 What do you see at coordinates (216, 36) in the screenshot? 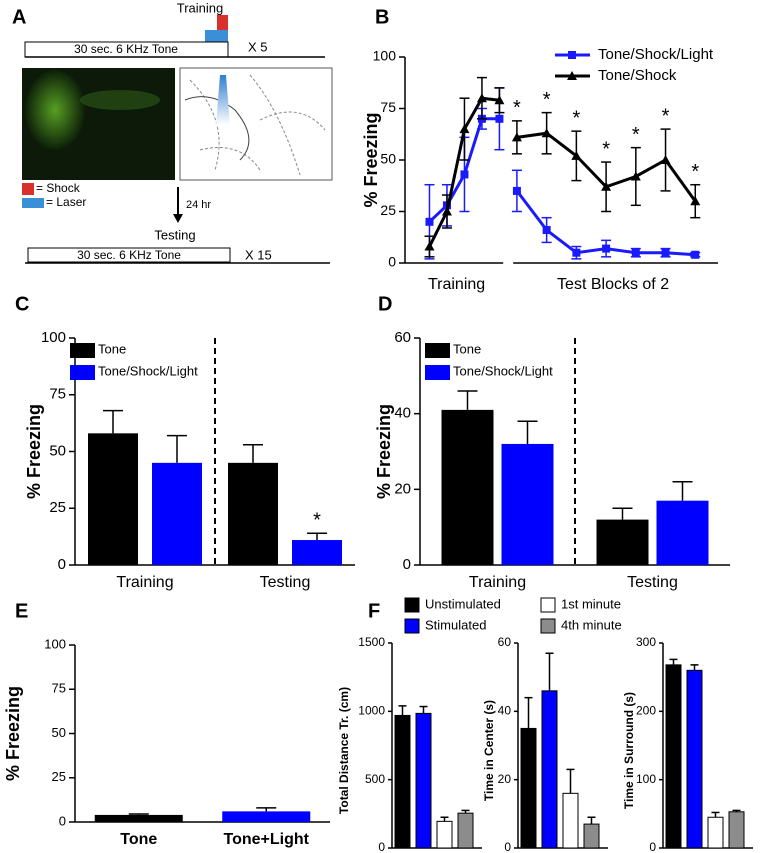
I see `laser-marker` at bounding box center [216, 36].